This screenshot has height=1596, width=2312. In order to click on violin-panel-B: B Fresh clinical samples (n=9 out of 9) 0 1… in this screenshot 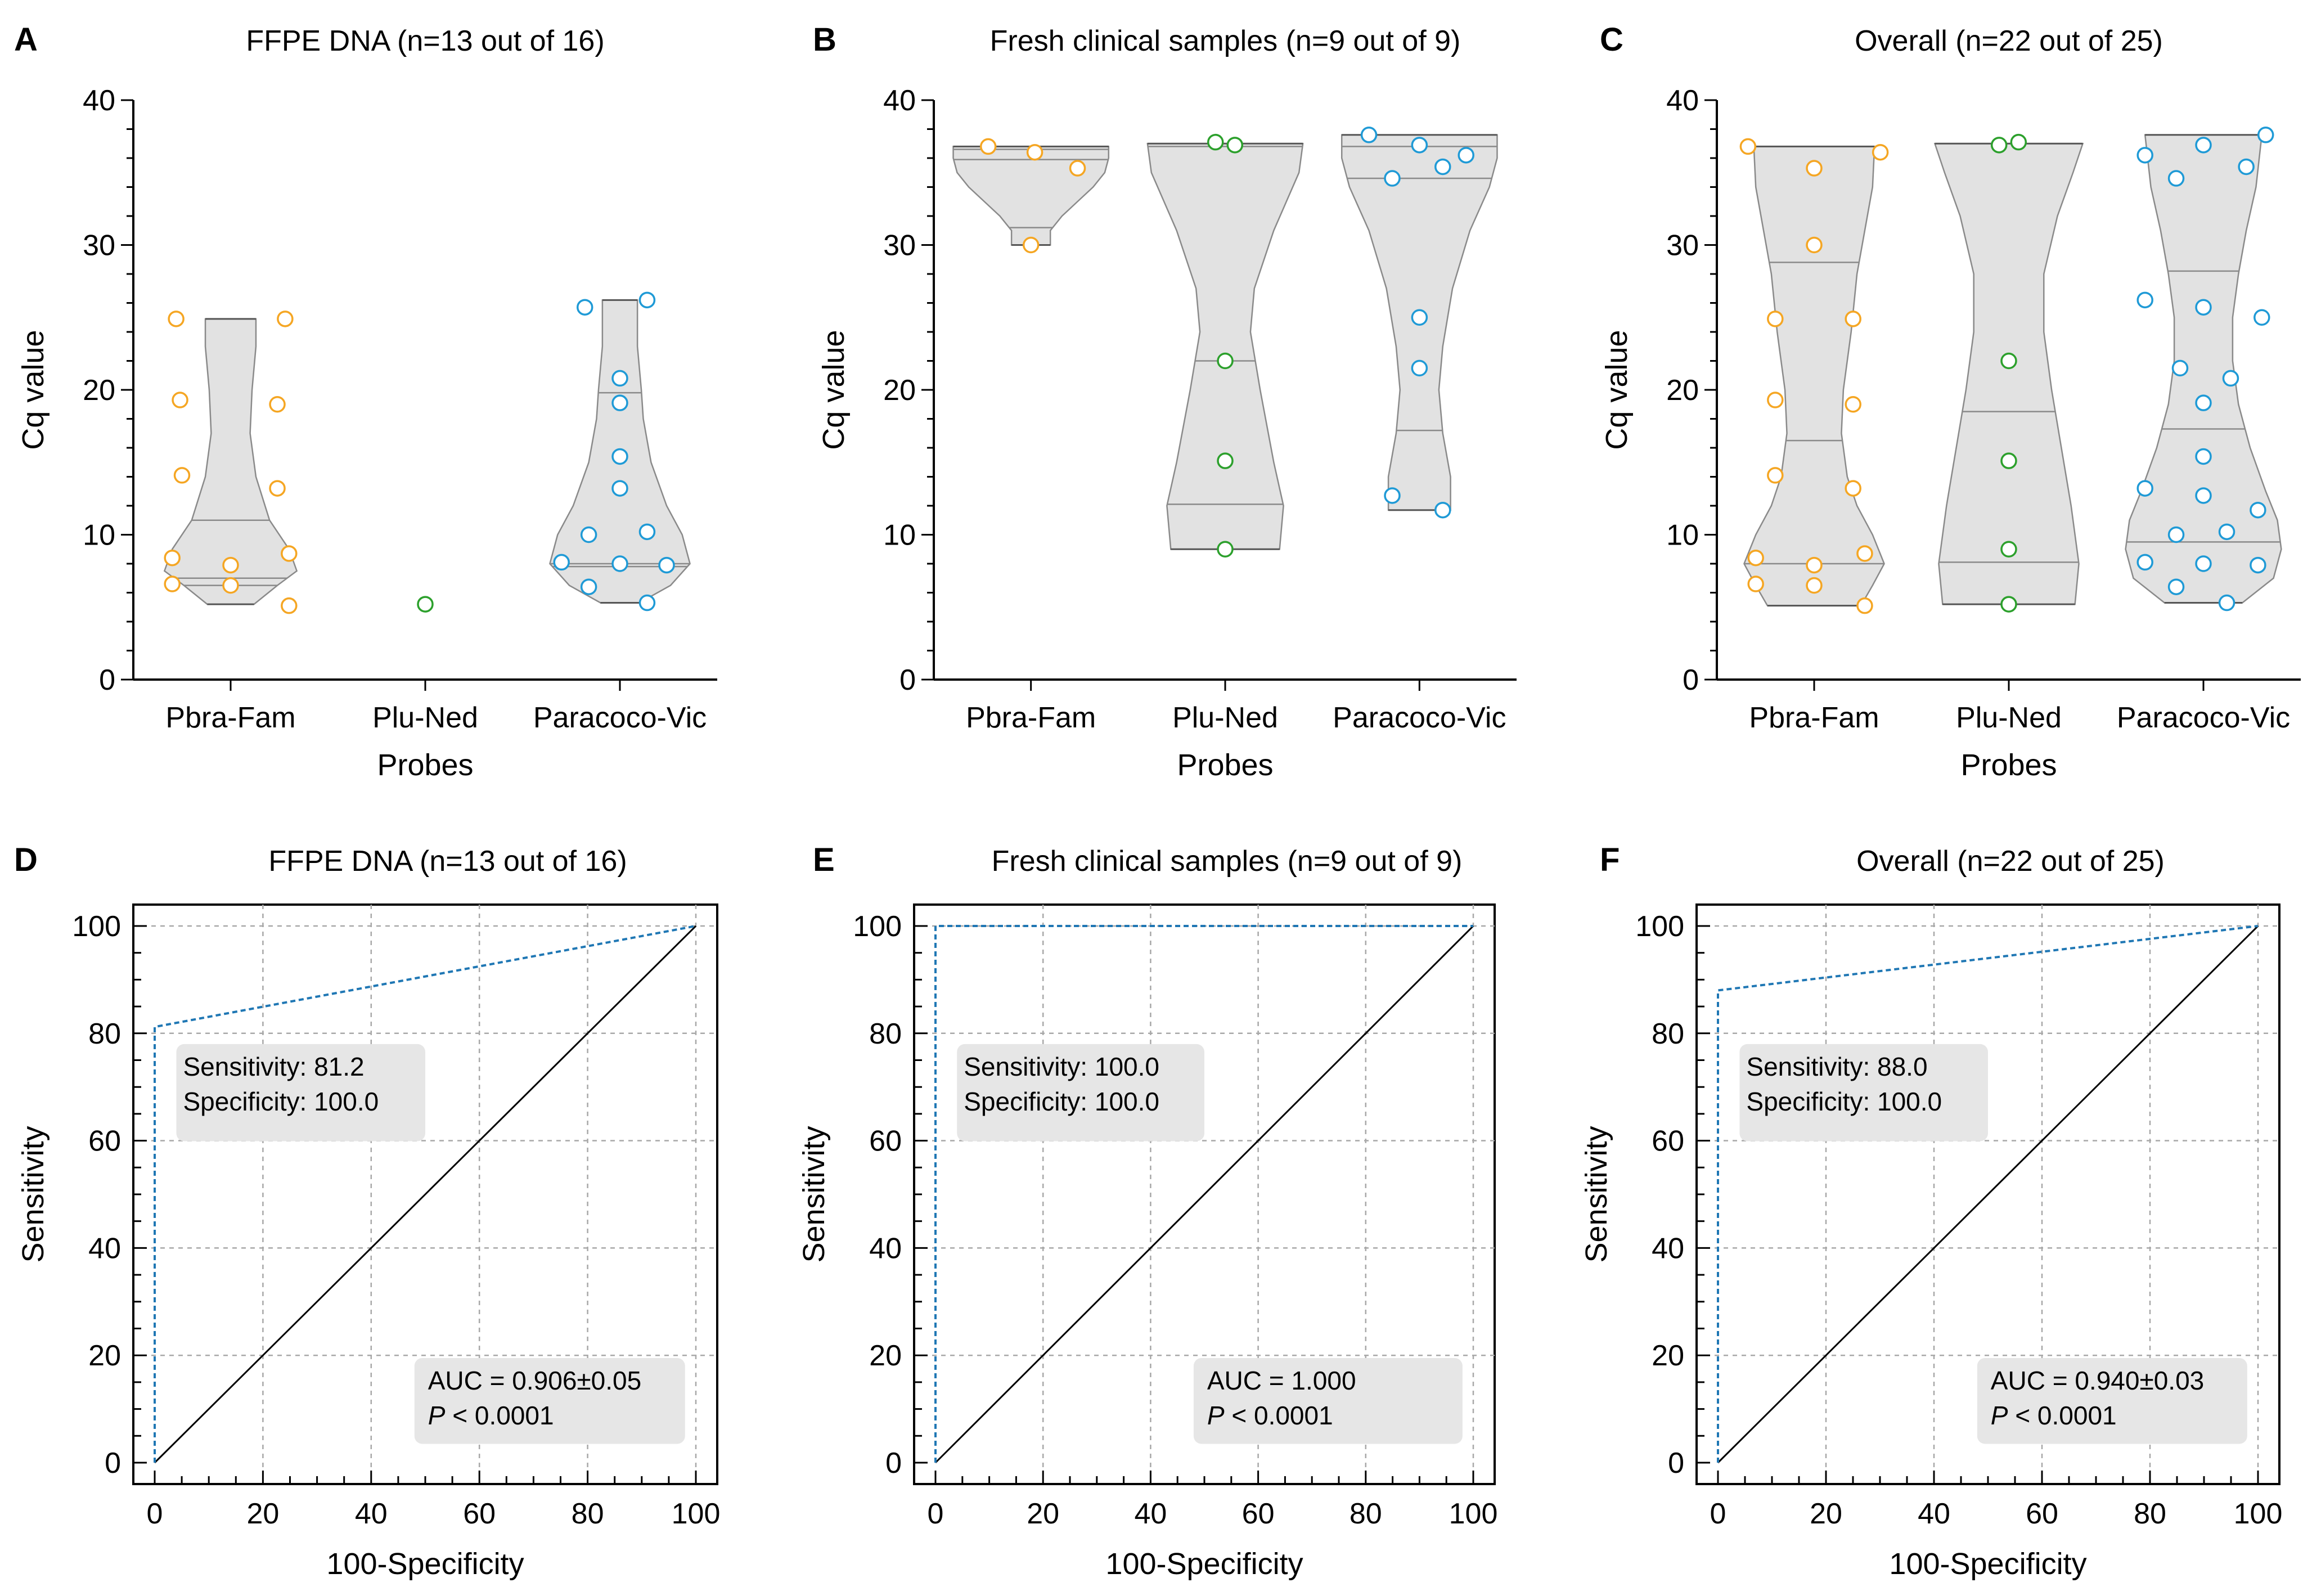, I will do `click(1165, 401)`.